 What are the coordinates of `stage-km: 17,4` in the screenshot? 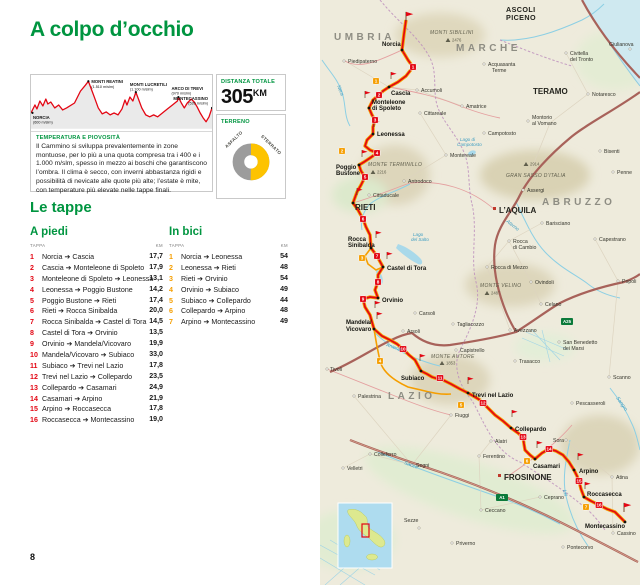 It's located at (156, 299).